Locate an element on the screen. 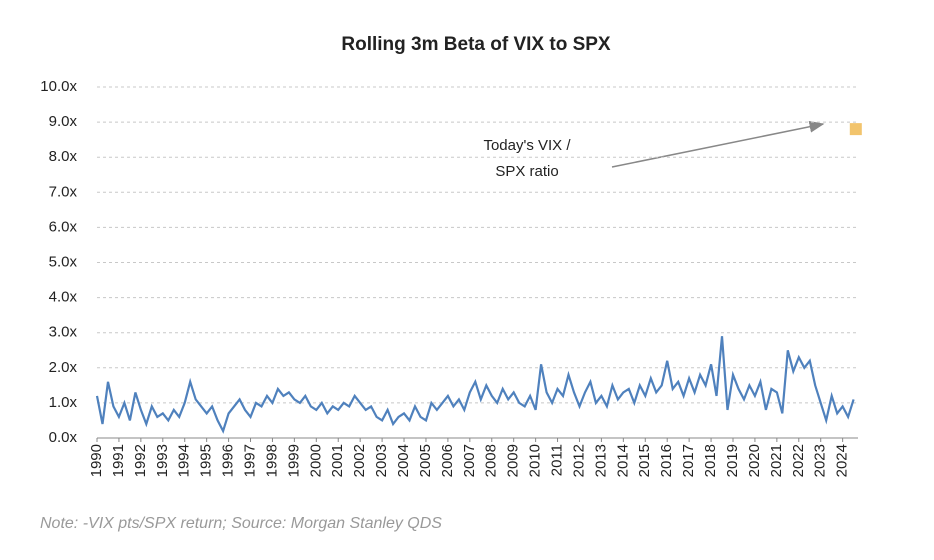 The width and height of the screenshot is (934, 560). annotation: Today's VIX / is located at coordinates (527, 145).